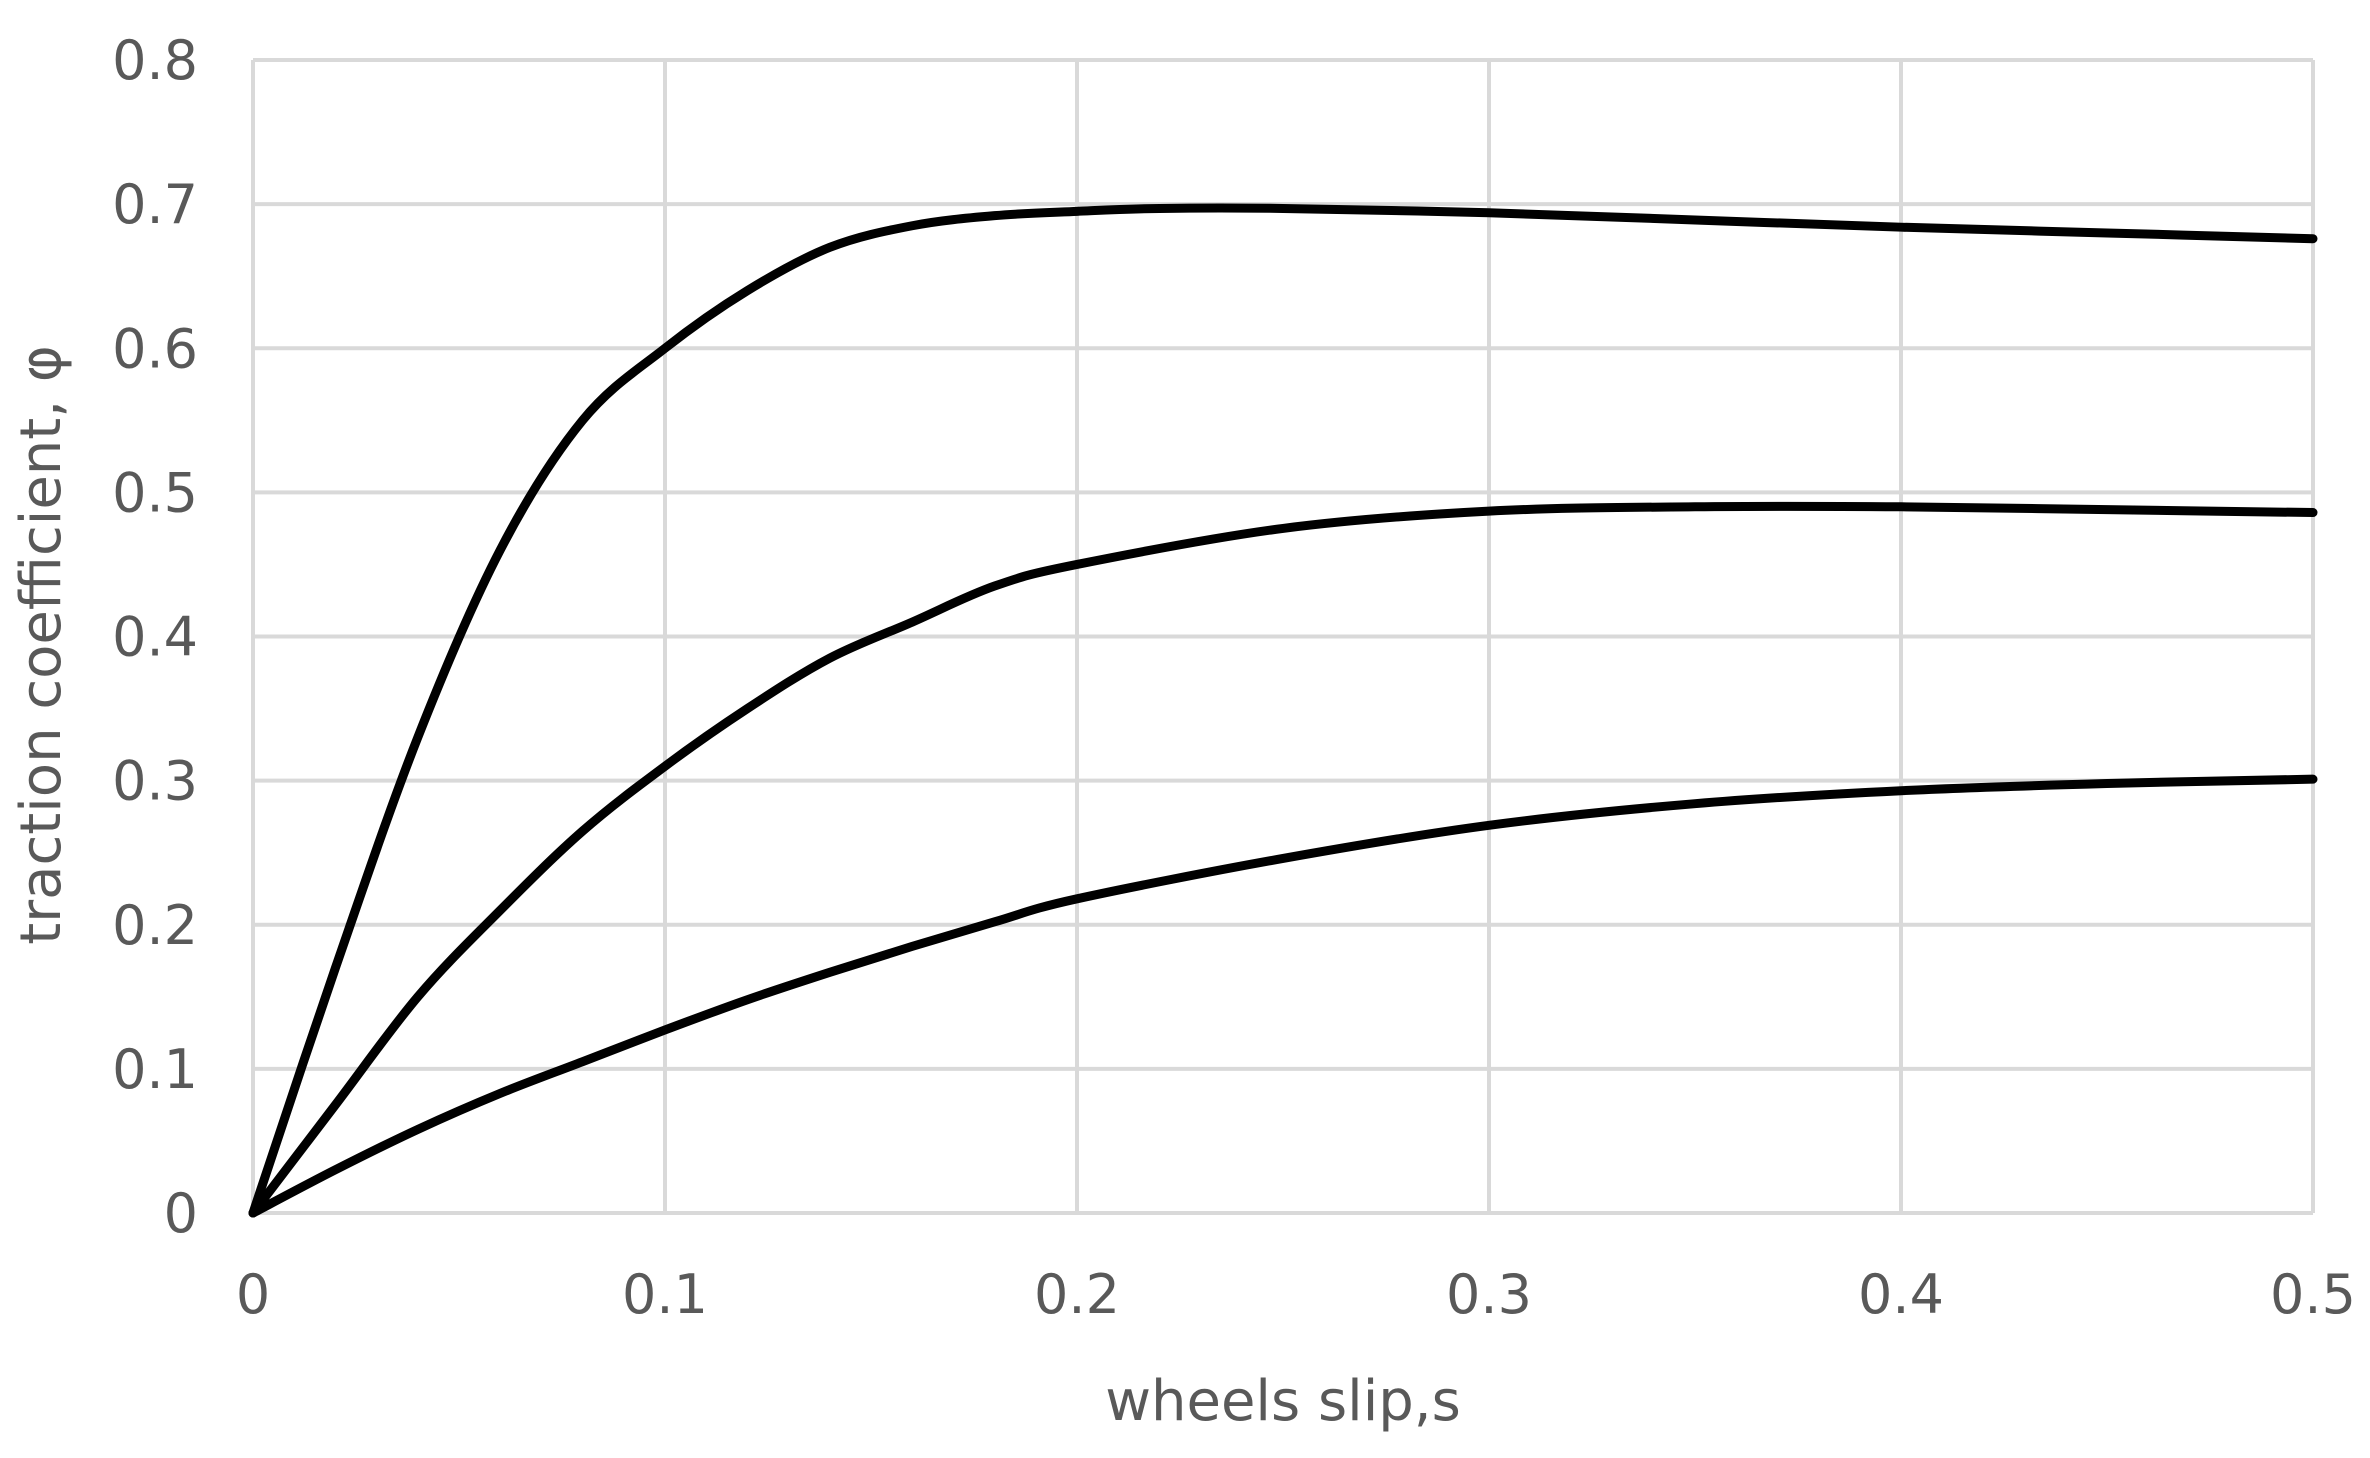  I want to click on x-tick-label: 0.5, so click(2313, 1294).